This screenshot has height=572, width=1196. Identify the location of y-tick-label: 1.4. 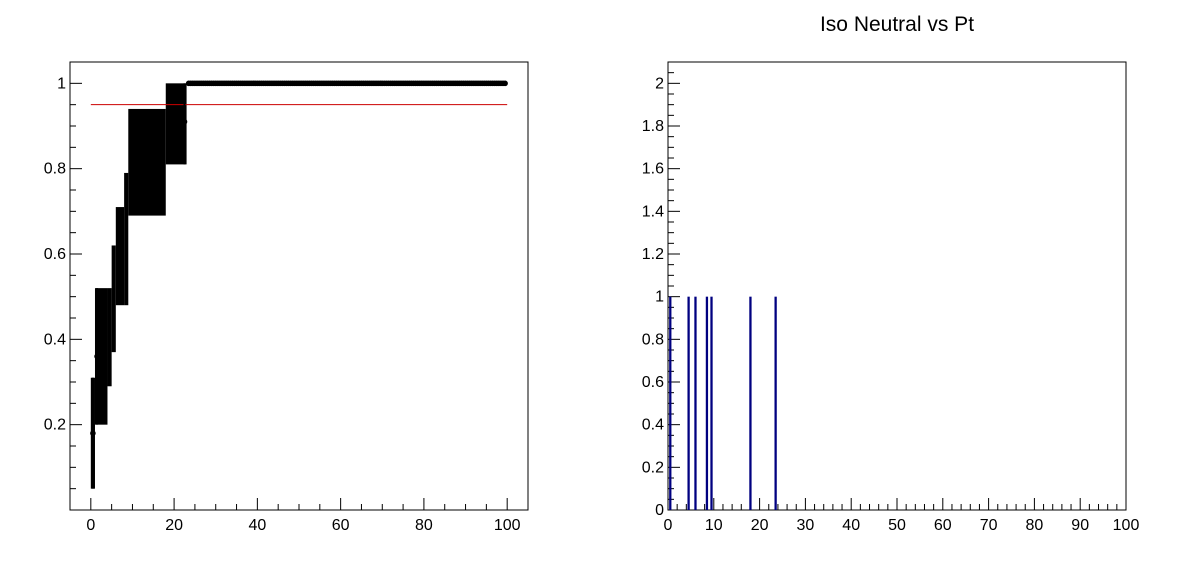
(653, 211).